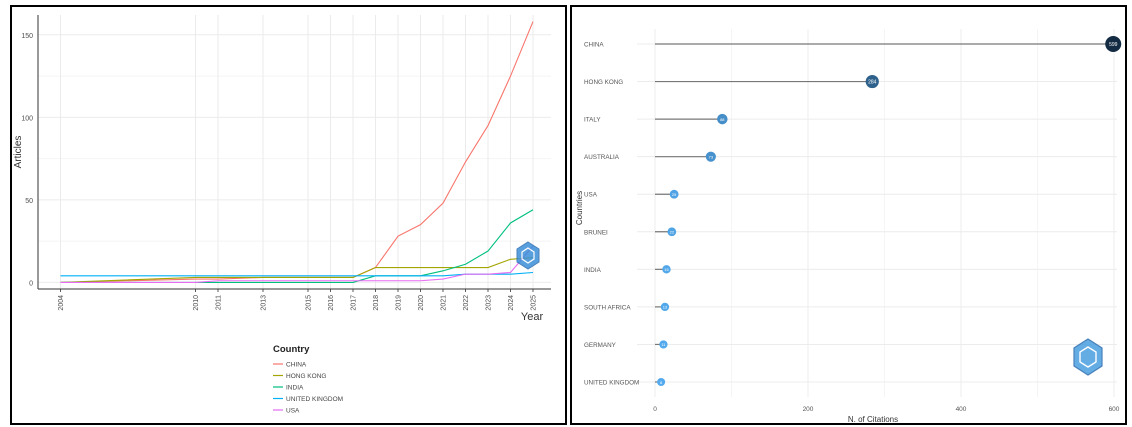 Image resolution: width=1132 pixels, height=427 pixels. I want to click on x-tick-label: 2018, so click(376, 303).